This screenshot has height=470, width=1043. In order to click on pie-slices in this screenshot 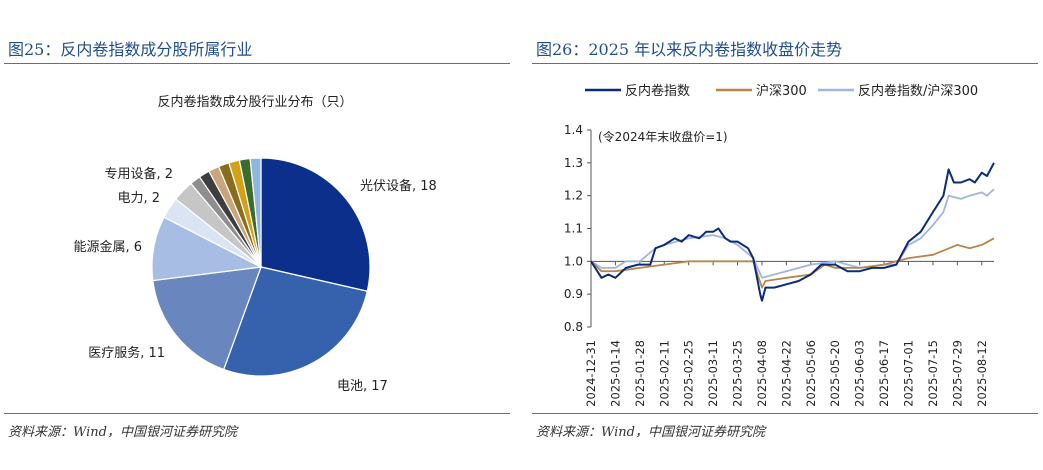, I will do `click(261, 267)`.